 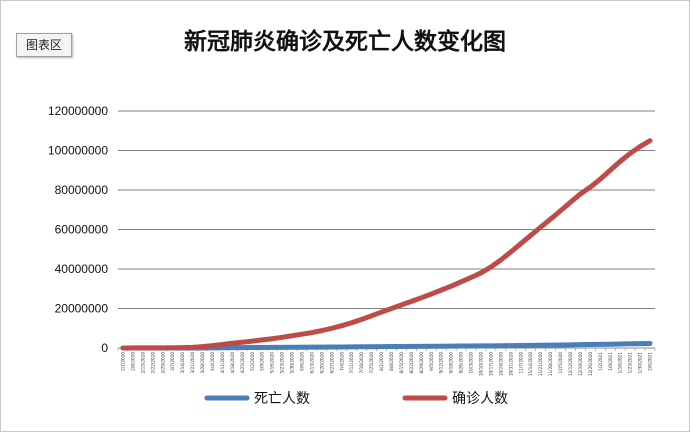 I want to click on y-tick-label: 0, so click(x=104, y=348).